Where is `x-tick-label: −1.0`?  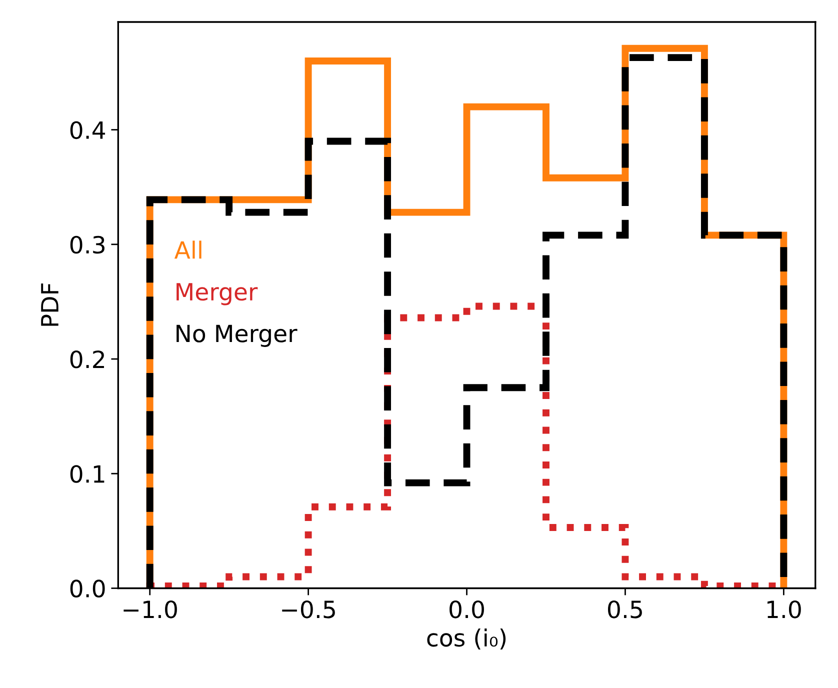
x-tick-label: −1.0 is located at coordinates (150, 609).